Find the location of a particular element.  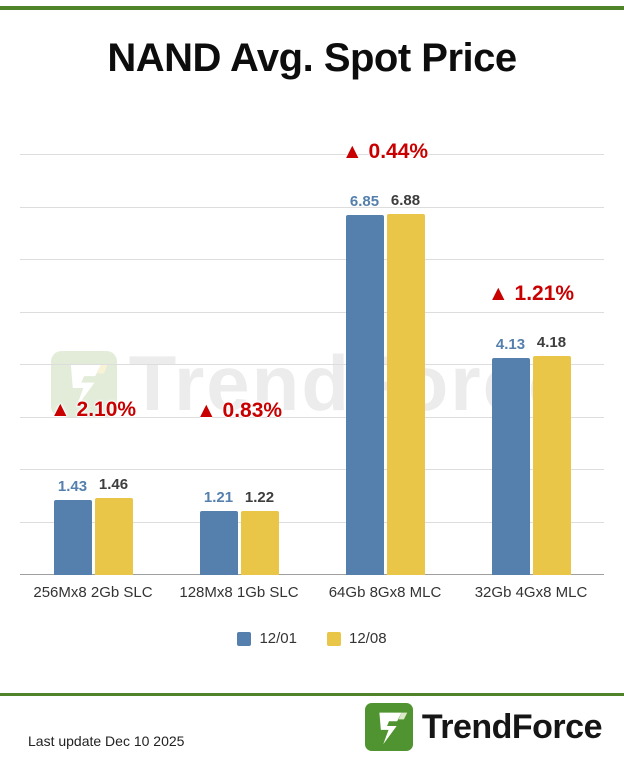

bar-group: ▲ 0.44% 6.85 6.88 is located at coordinates (385, 357).